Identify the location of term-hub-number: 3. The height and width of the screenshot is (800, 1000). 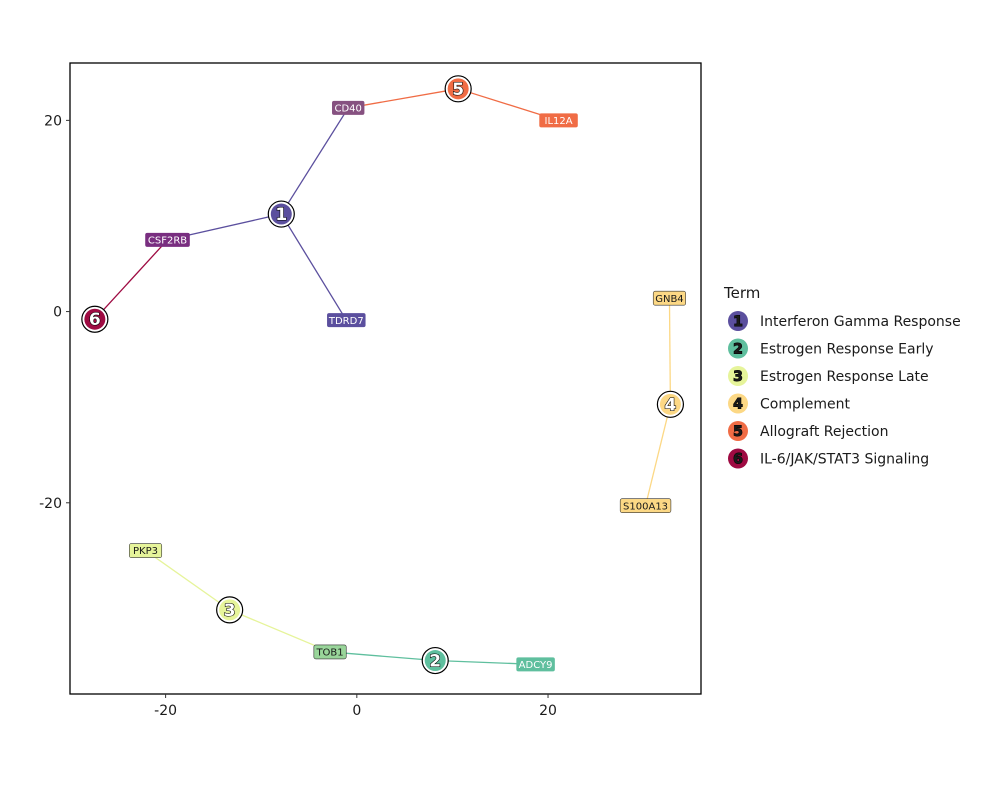
(230, 611).